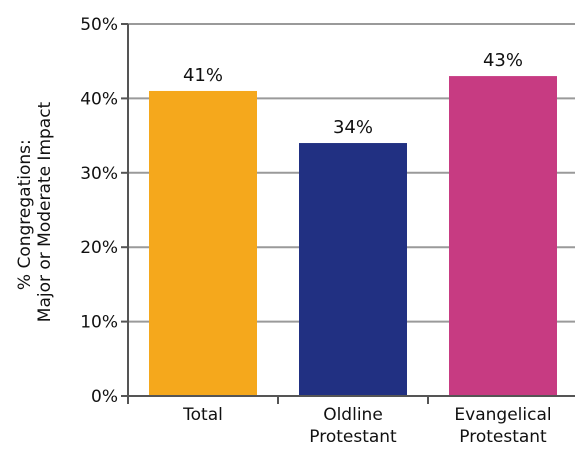 Image resolution: width=575 pixels, height=452 pixels. Describe the element at coordinates (104, 397) in the screenshot. I see `y-tick-label: 0%` at that location.